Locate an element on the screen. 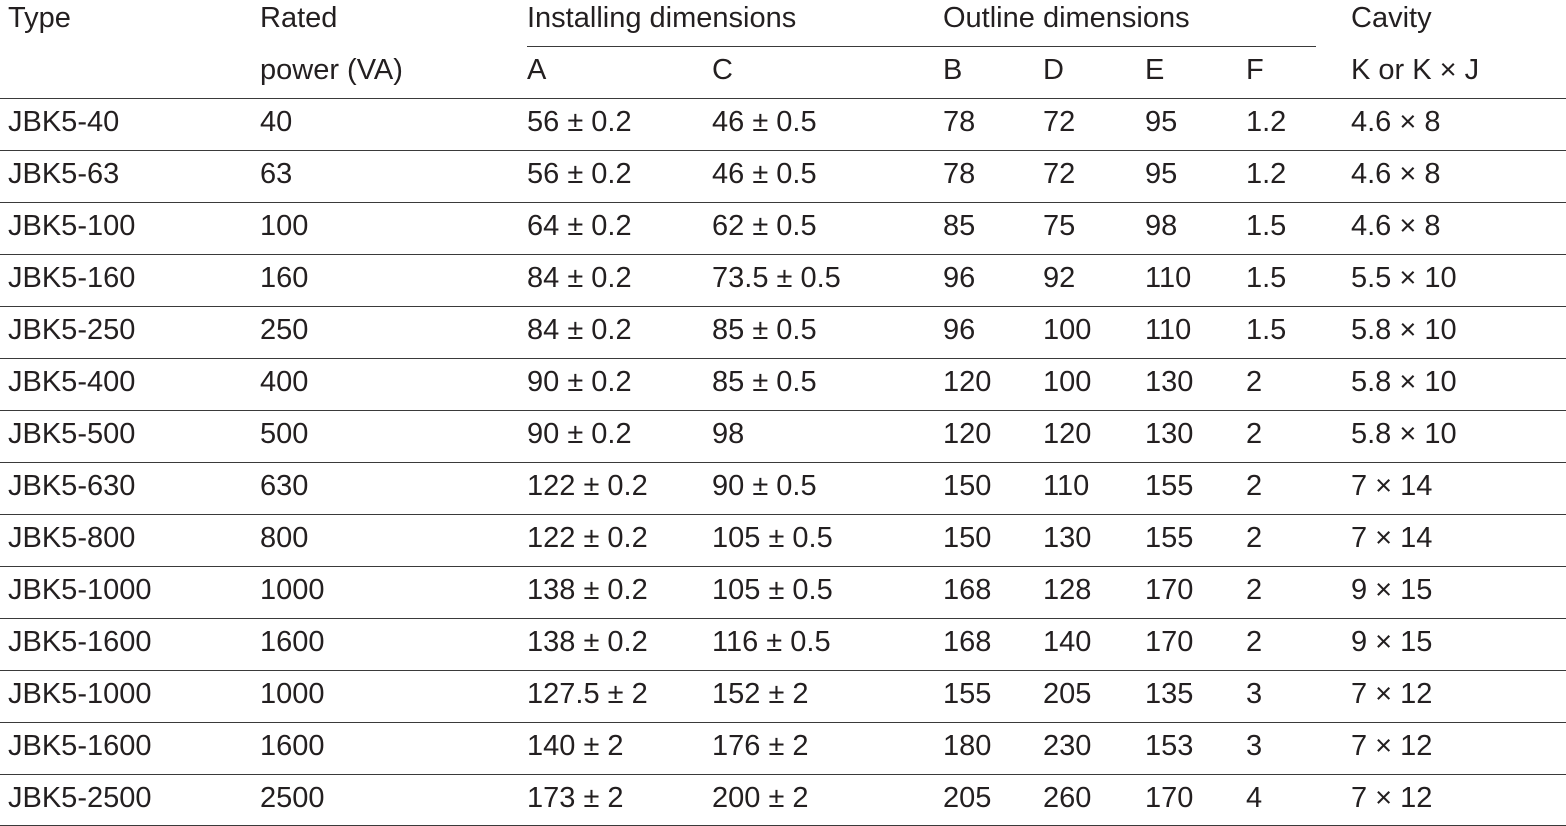  table-cell: 176 ± 2 is located at coordinates (760, 746).